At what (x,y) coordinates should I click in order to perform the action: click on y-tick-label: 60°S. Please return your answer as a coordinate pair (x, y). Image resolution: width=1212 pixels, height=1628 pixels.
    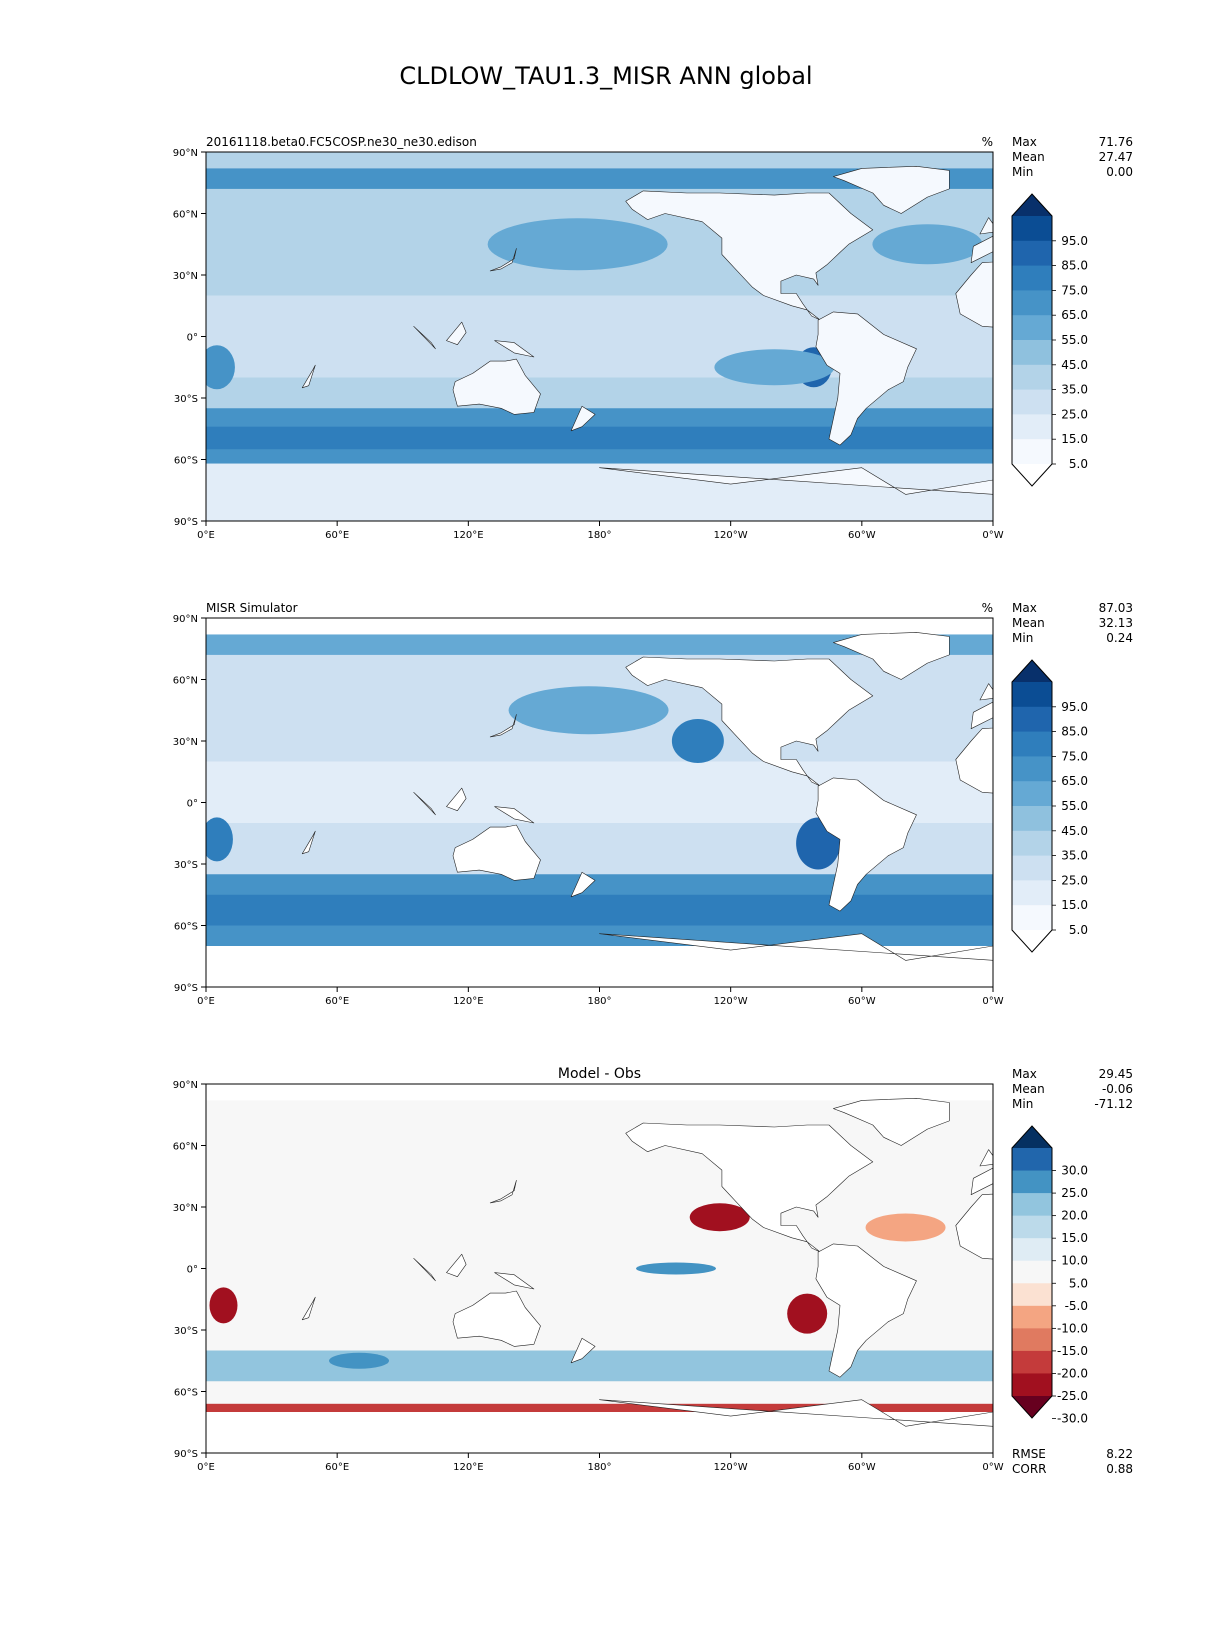
    Looking at the image, I should click on (186, 1393).